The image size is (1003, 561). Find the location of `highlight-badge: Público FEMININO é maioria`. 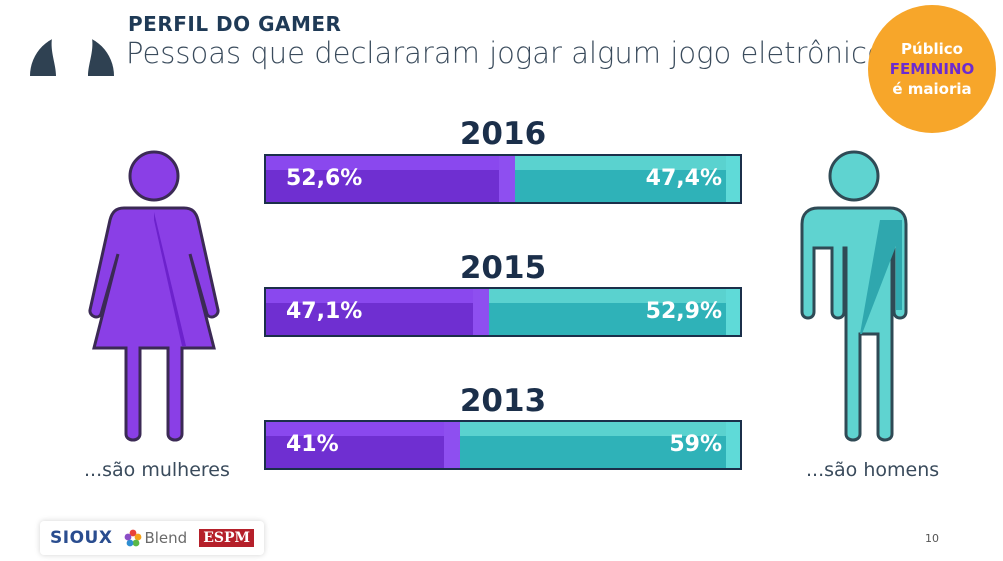

highlight-badge: Público FEMININO é maioria is located at coordinates (932, 69).